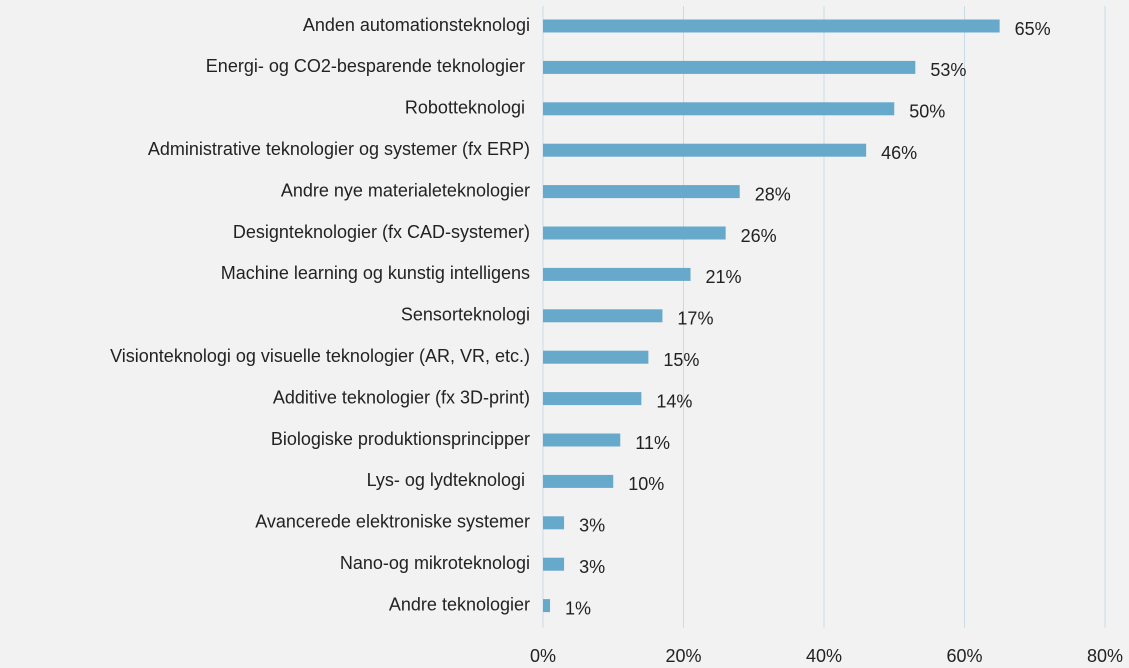 This screenshot has width=1129, height=668. What do you see at coordinates (948, 70) in the screenshot?
I see `data-label: 53%` at bounding box center [948, 70].